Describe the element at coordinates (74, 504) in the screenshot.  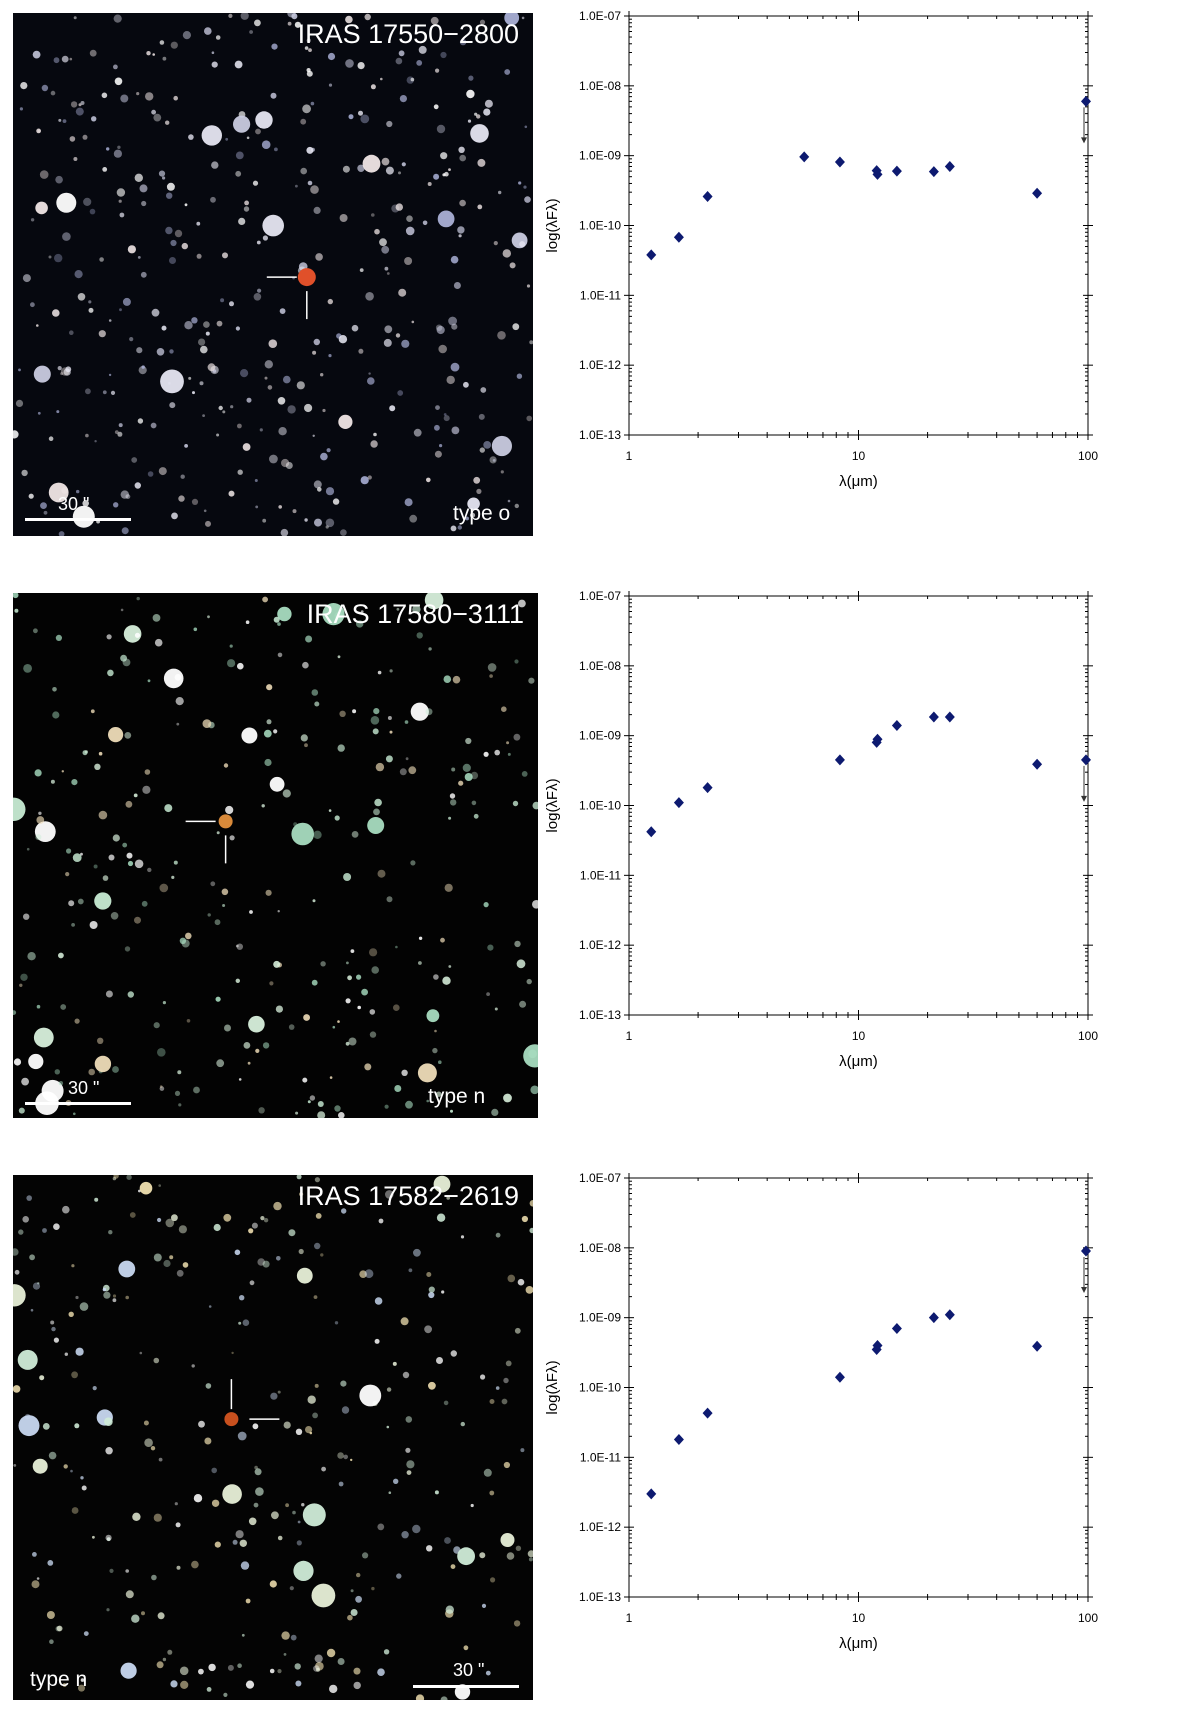
I see `scale-label: 30 "` at that location.